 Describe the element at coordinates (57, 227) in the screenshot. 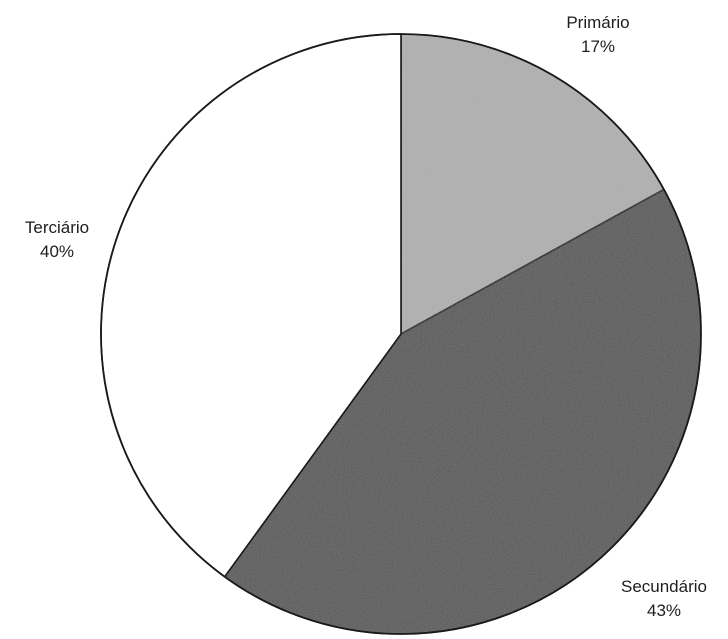

I see `pie-label-terciario: Terciário` at that location.